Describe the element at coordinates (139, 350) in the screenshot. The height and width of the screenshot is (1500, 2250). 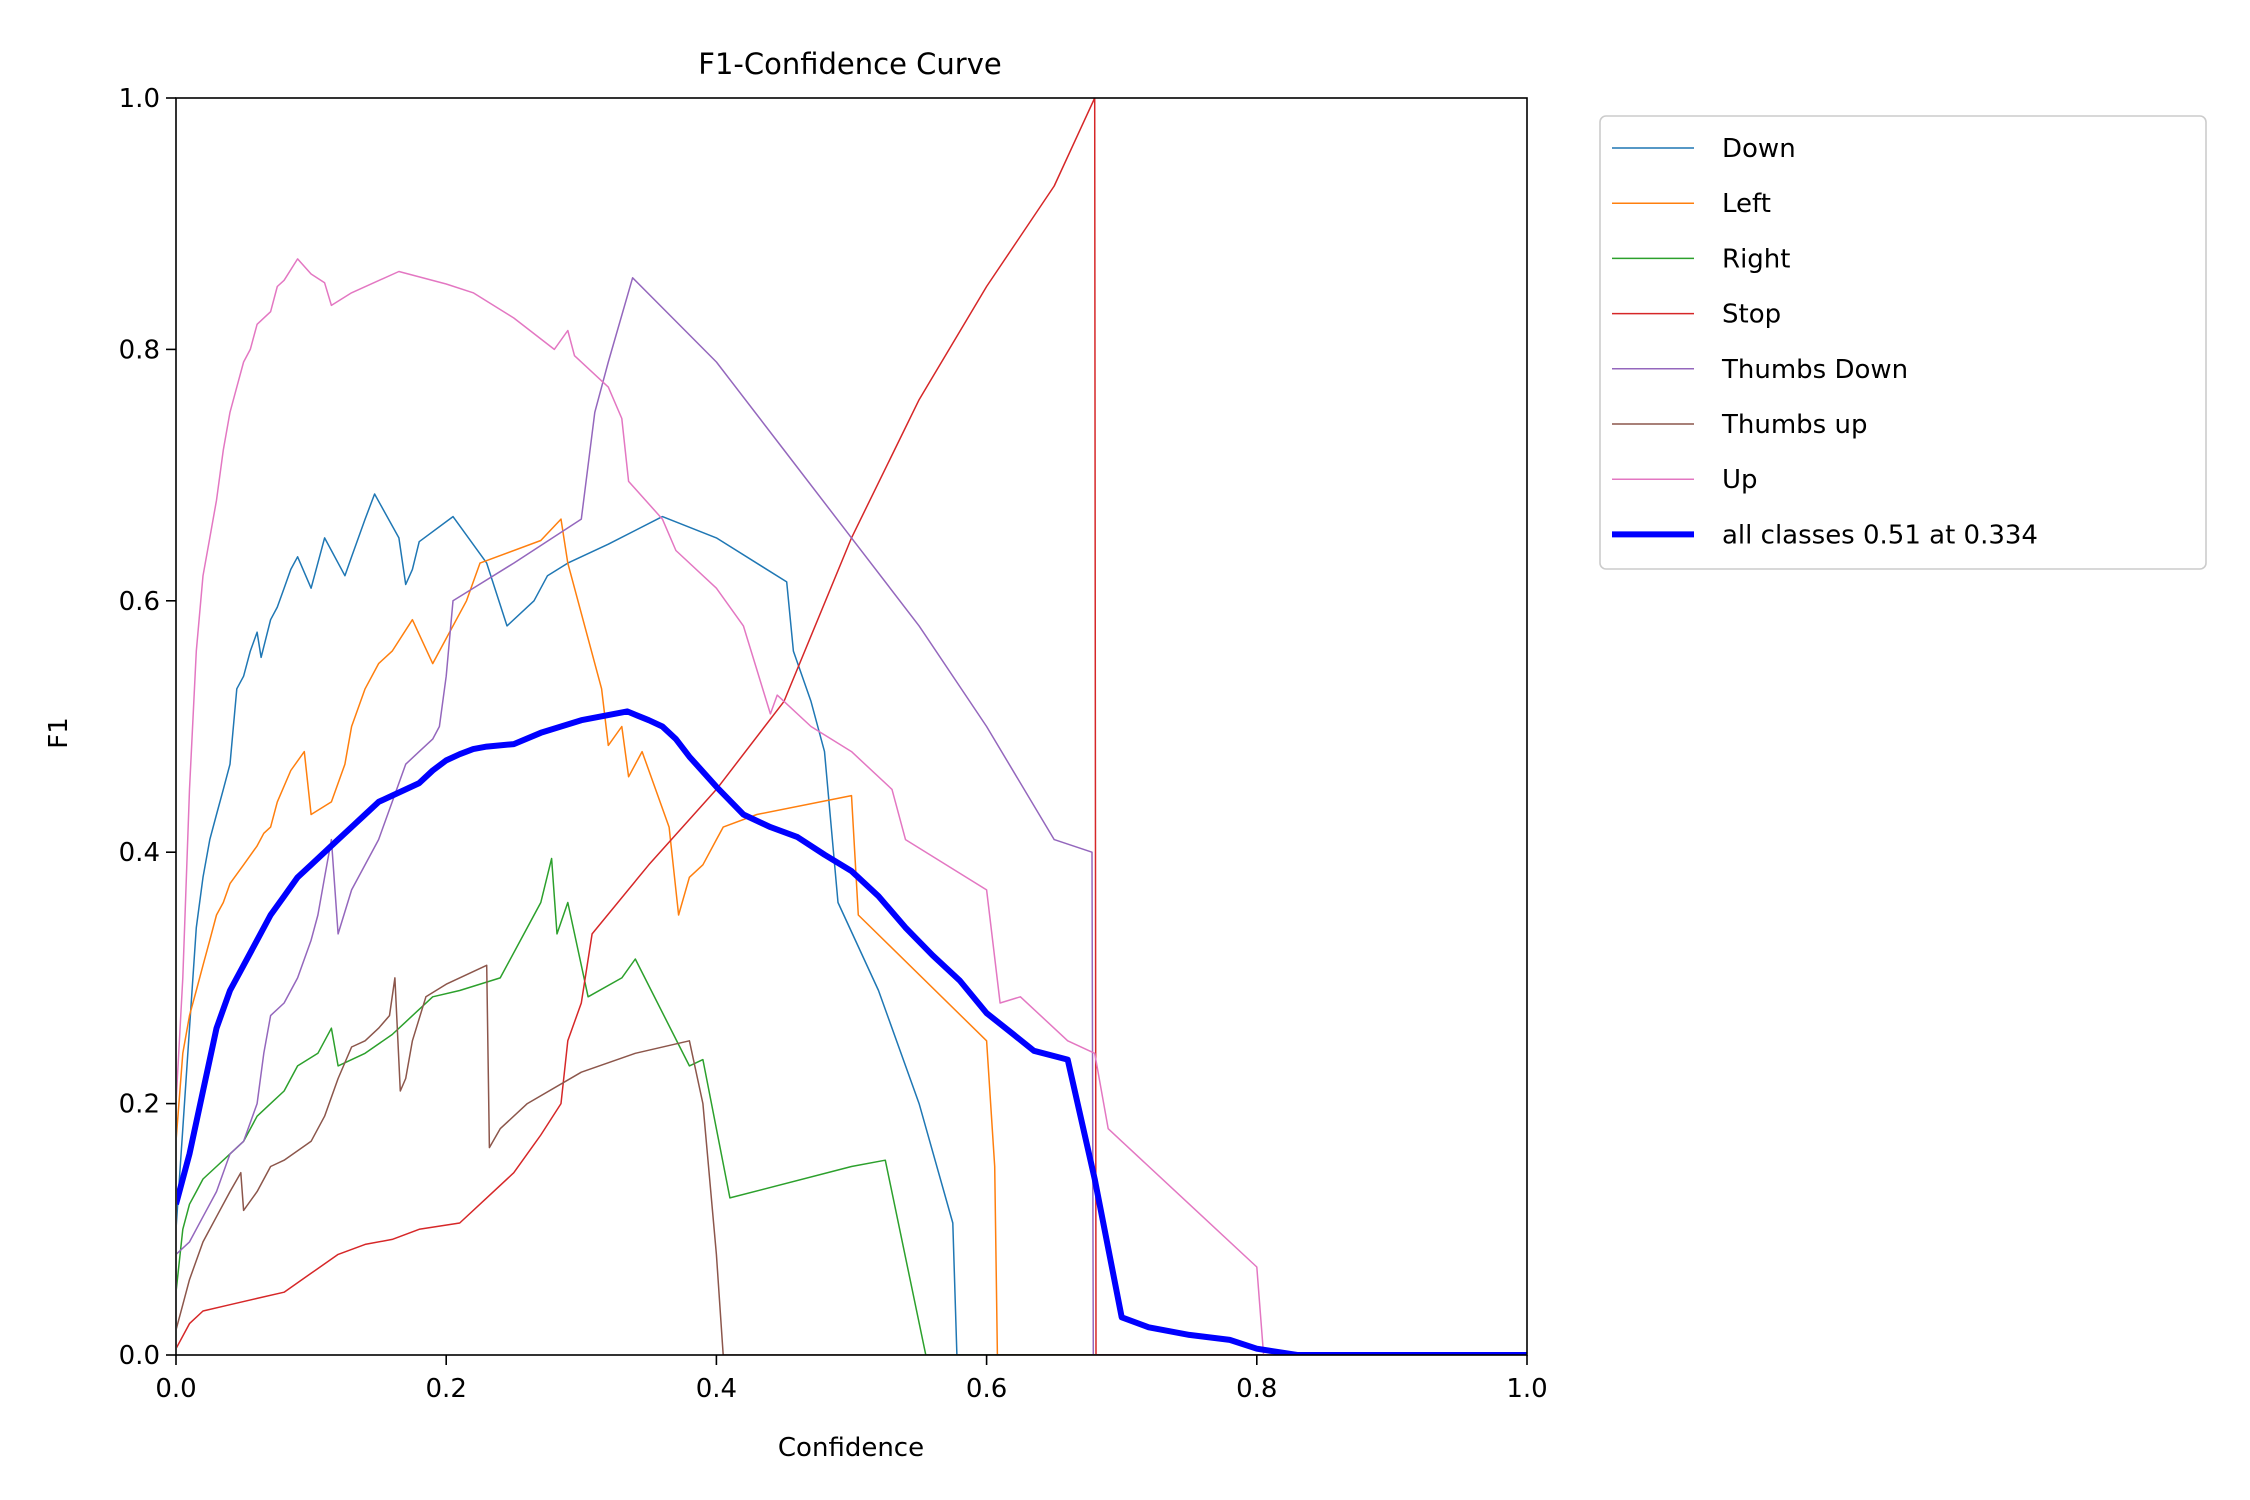
I see `y-tick-label: 0.8` at that location.